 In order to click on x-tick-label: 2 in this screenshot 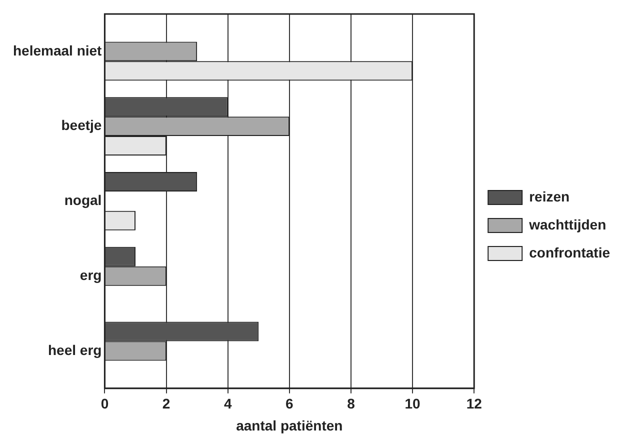, I will do `click(166, 404)`.